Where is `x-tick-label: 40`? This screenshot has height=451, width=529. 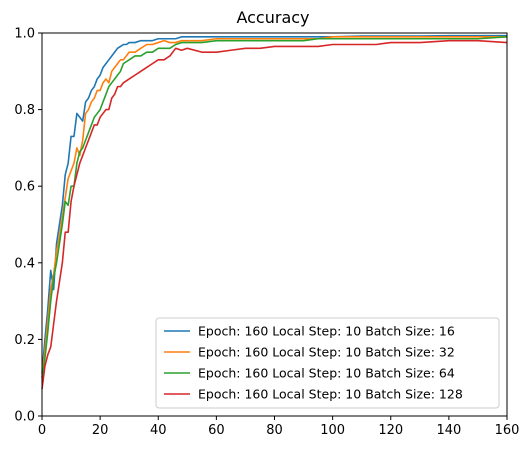 x-tick-label: 40 is located at coordinates (158, 430).